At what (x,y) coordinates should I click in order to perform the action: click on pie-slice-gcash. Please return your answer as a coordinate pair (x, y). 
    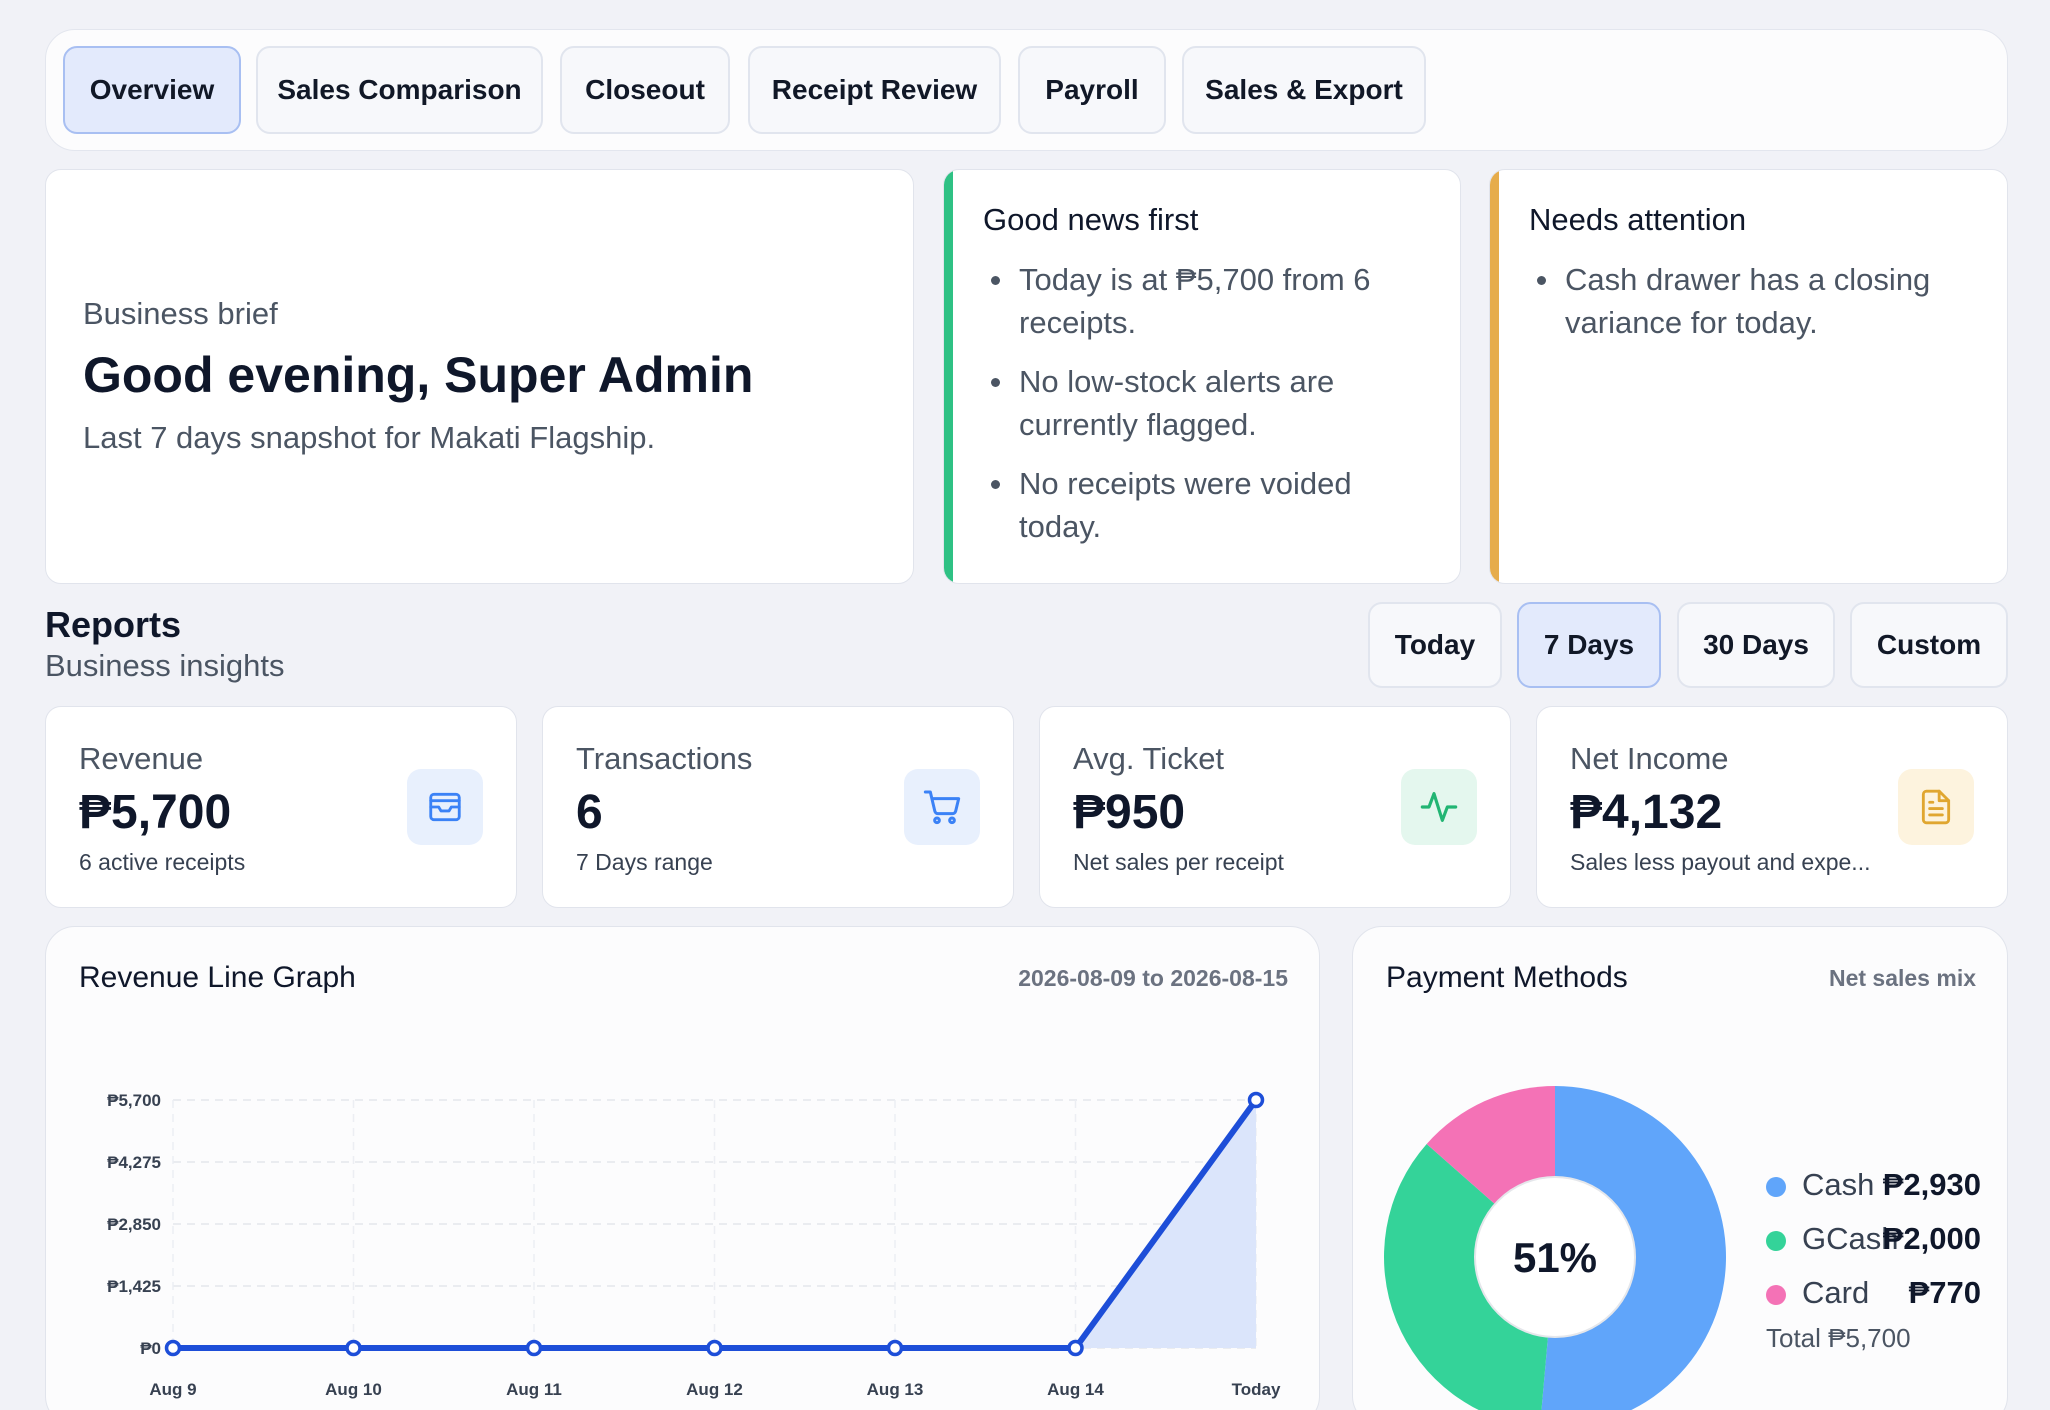
    Looking at the image, I should click on (1469, 1276).